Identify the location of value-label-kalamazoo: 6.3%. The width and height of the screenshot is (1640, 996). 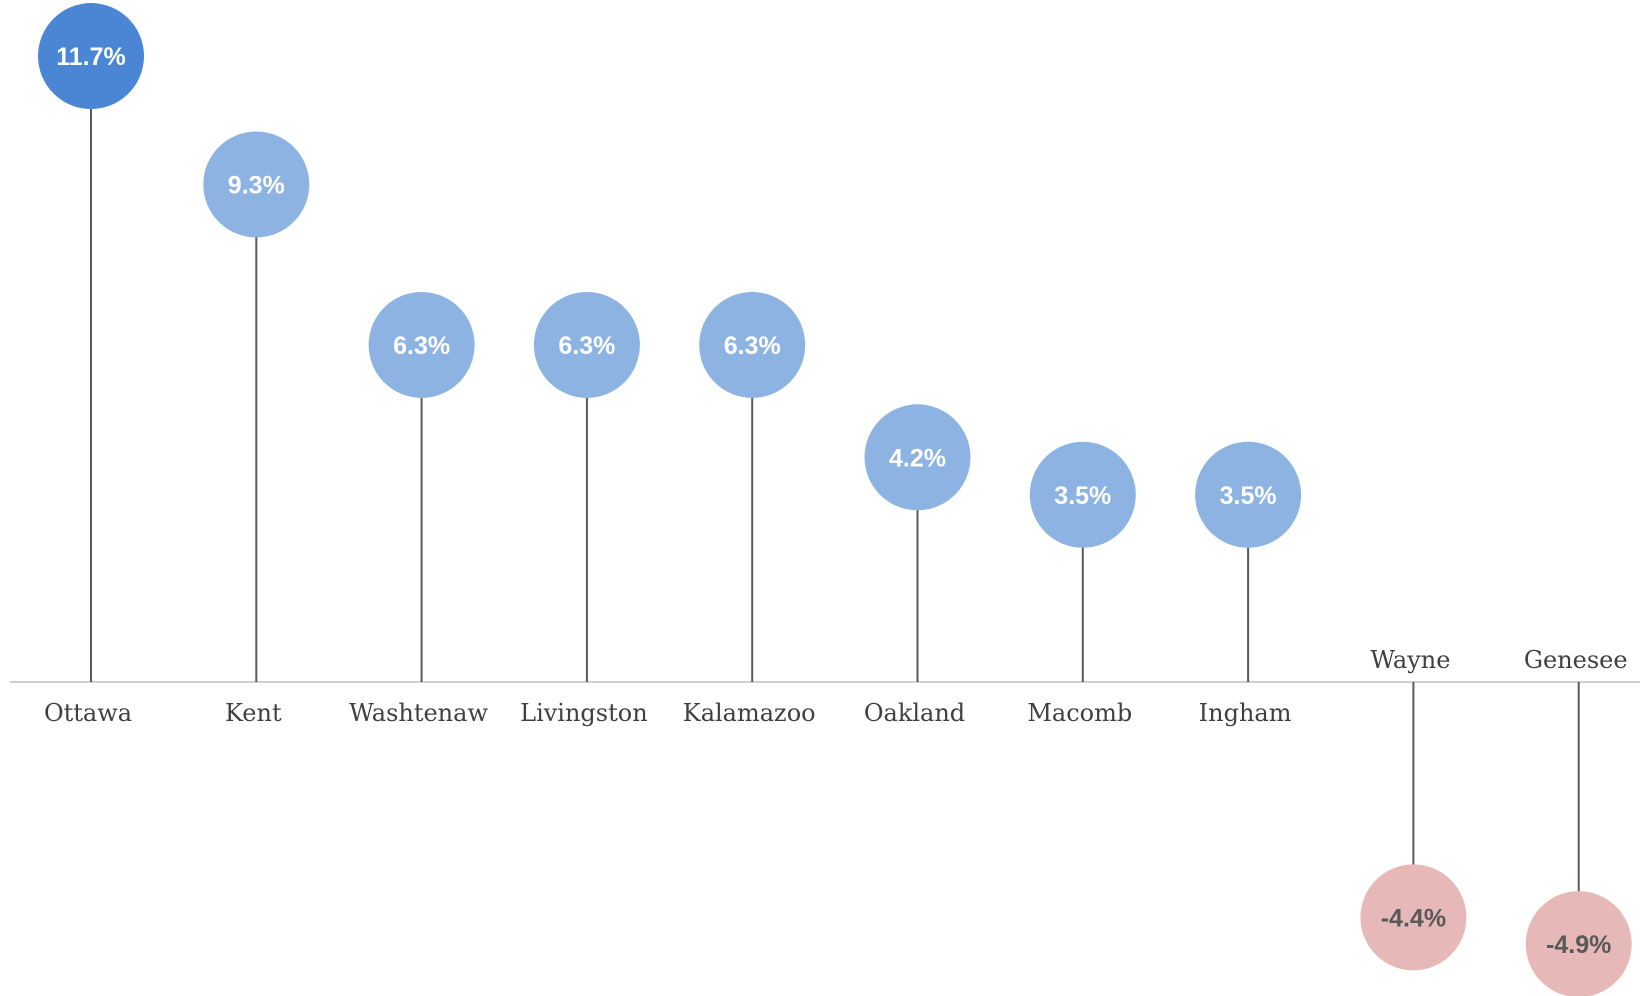
(752, 346).